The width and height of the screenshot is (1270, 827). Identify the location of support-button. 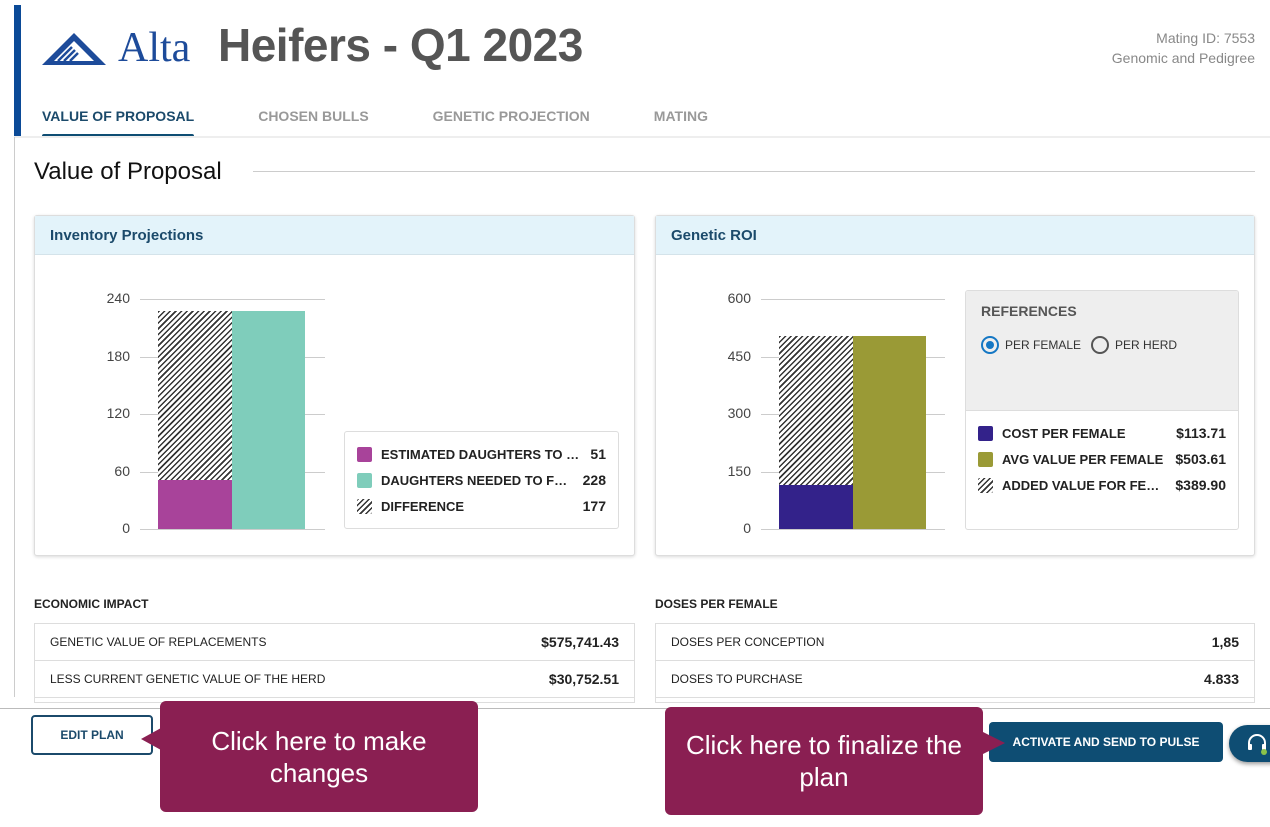
(1249, 743).